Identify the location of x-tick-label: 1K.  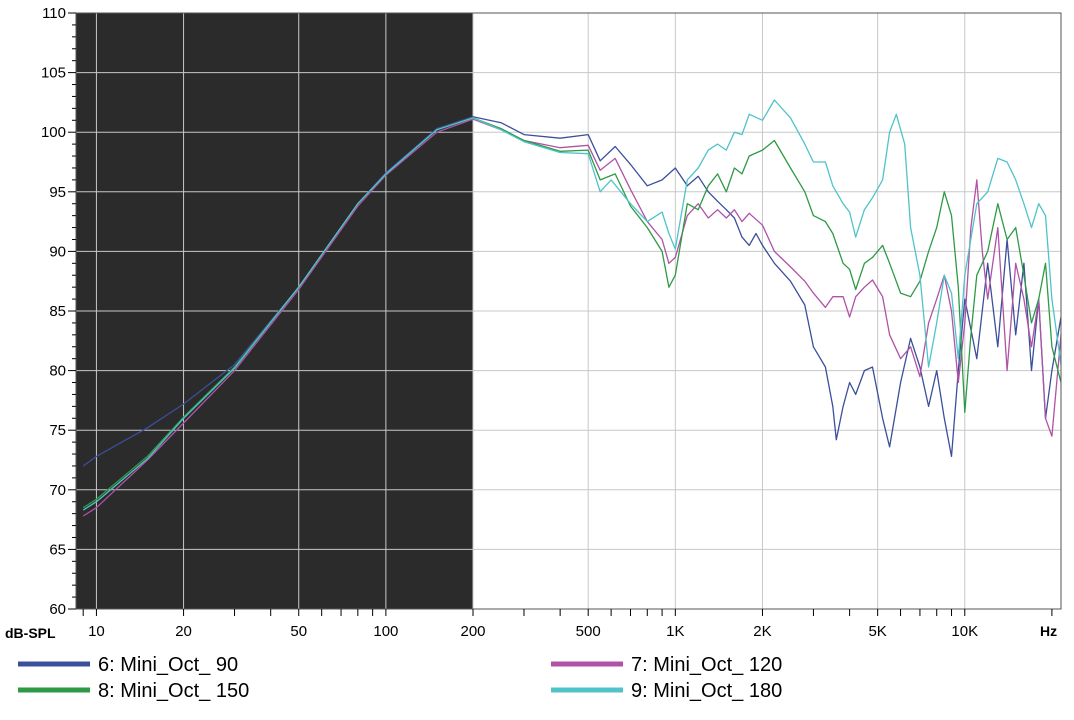
(675, 631).